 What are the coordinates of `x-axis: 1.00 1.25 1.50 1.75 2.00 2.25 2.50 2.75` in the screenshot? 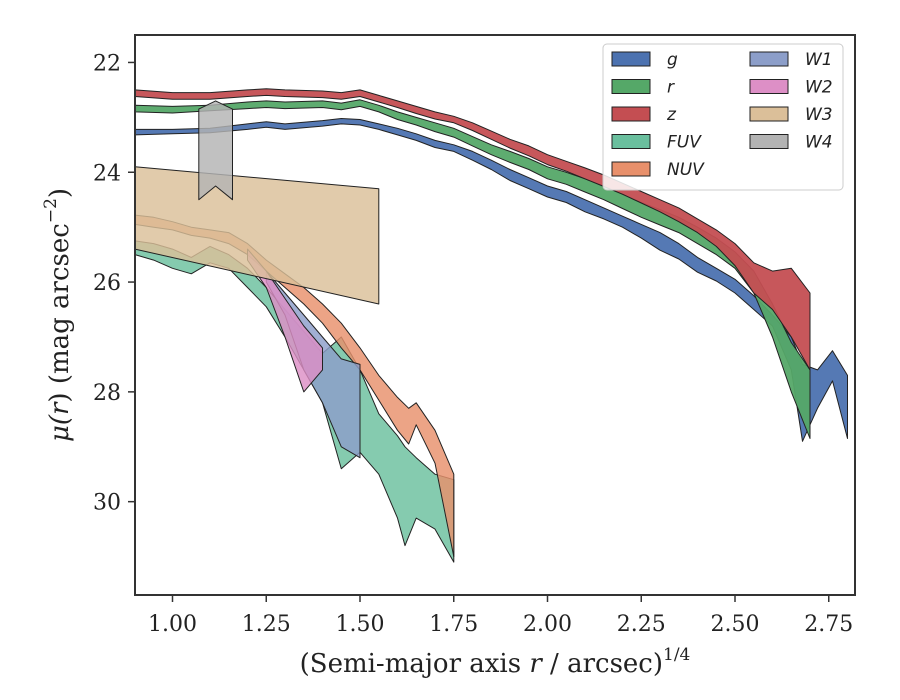 It's located at (500, 616).